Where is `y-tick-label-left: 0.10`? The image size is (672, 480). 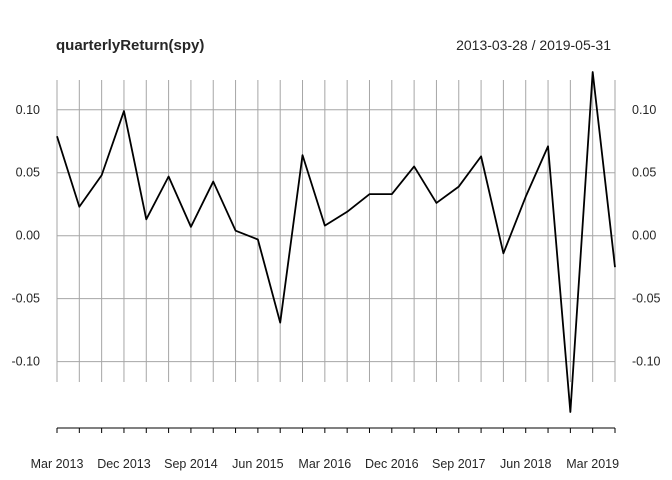
y-tick-label-left: 0.10 is located at coordinates (28, 110).